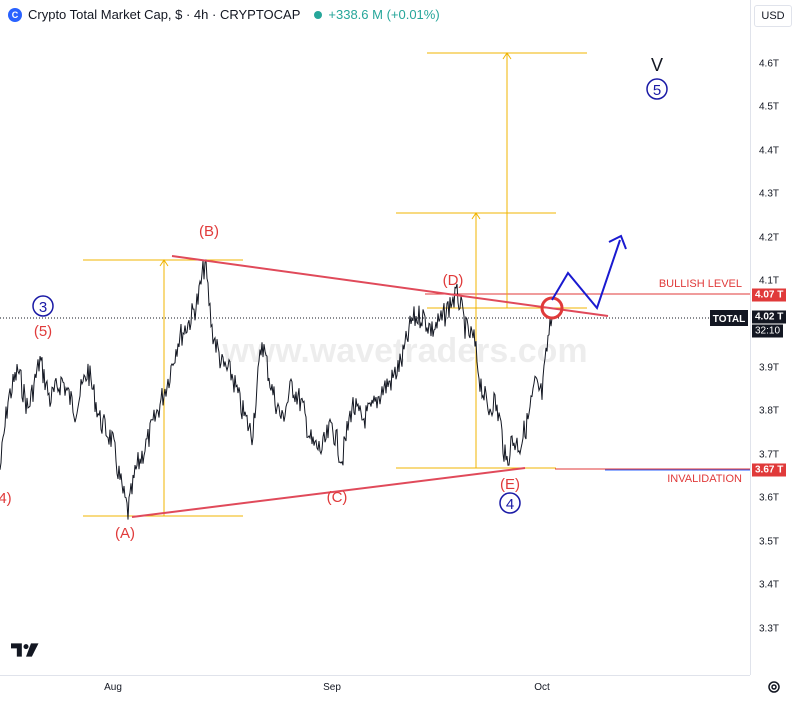 The width and height of the screenshot is (800, 701). Describe the element at coordinates (769, 411) in the screenshot. I see `price-tick-label: 3.8T` at that location.